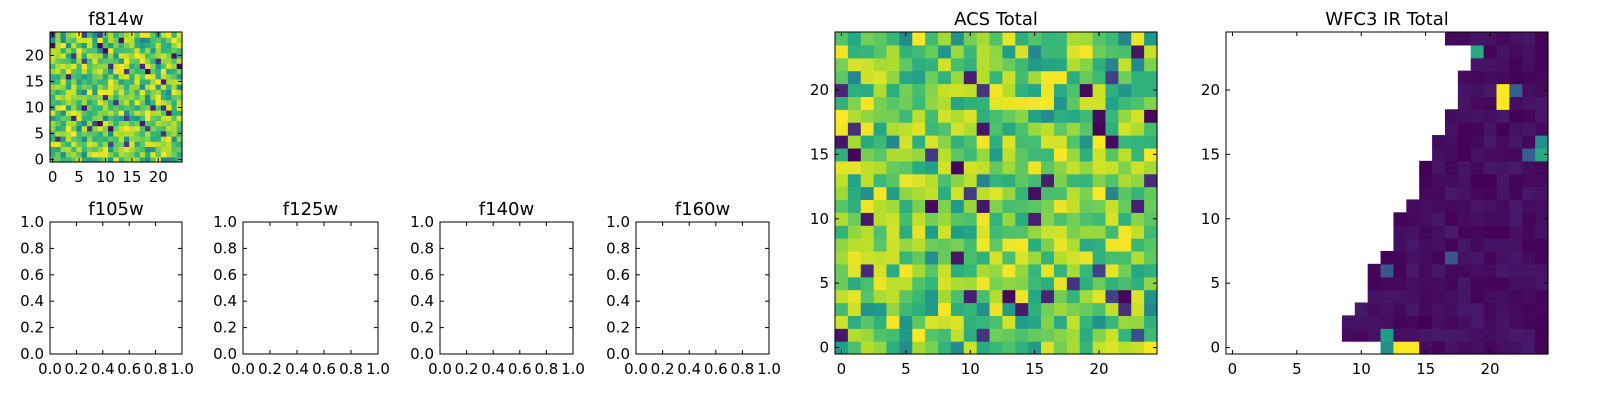 Image resolution: width=1600 pixels, height=400 pixels. Describe the element at coordinates (1361, 369) in the screenshot. I see `x-tick-label: 10` at that location.